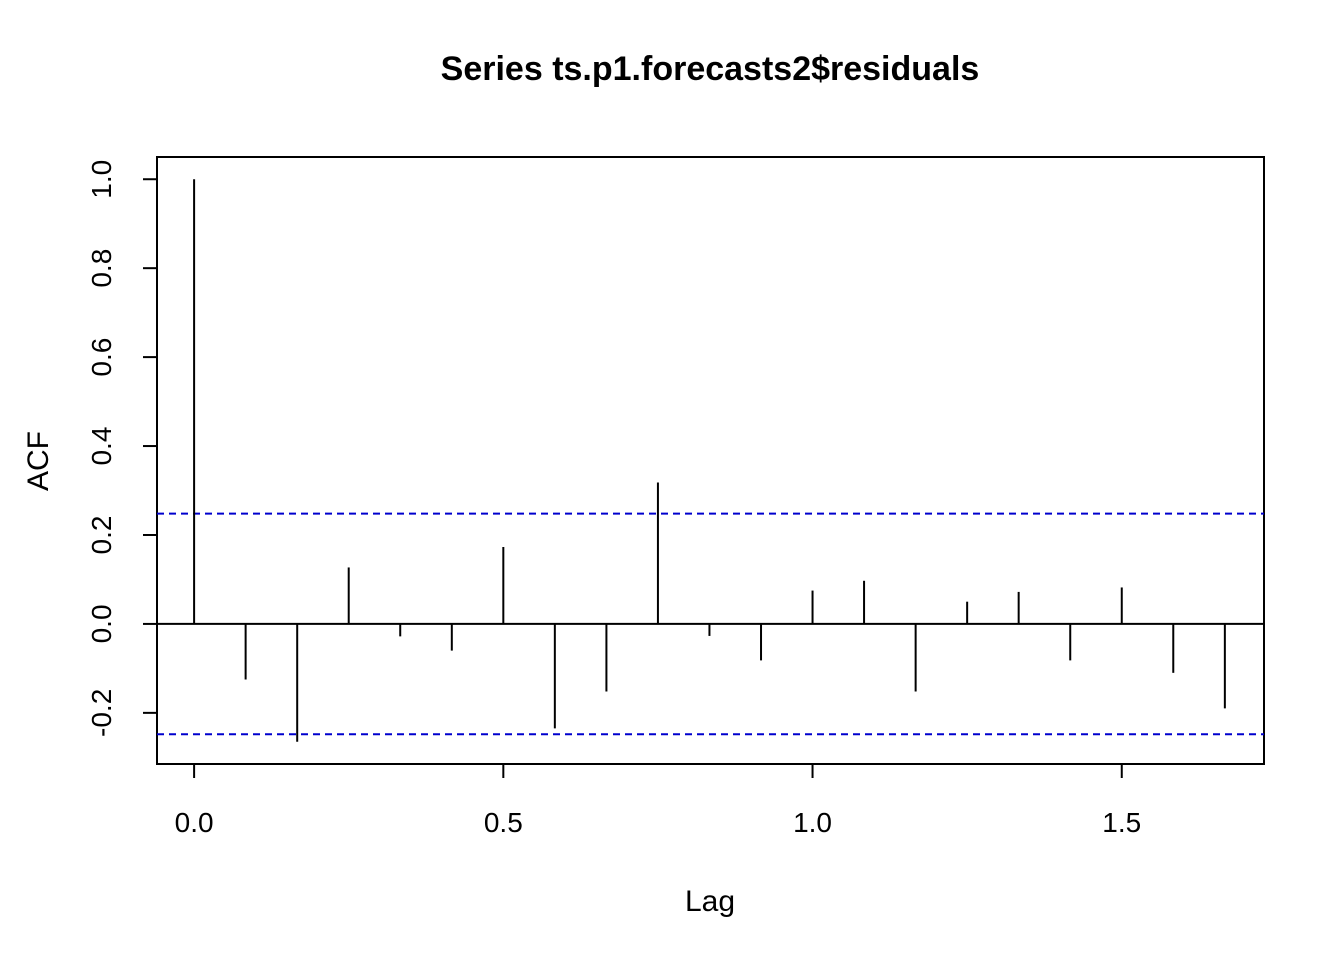  Describe the element at coordinates (710, 901) in the screenshot. I see `x-axis-label: Lag` at that location.